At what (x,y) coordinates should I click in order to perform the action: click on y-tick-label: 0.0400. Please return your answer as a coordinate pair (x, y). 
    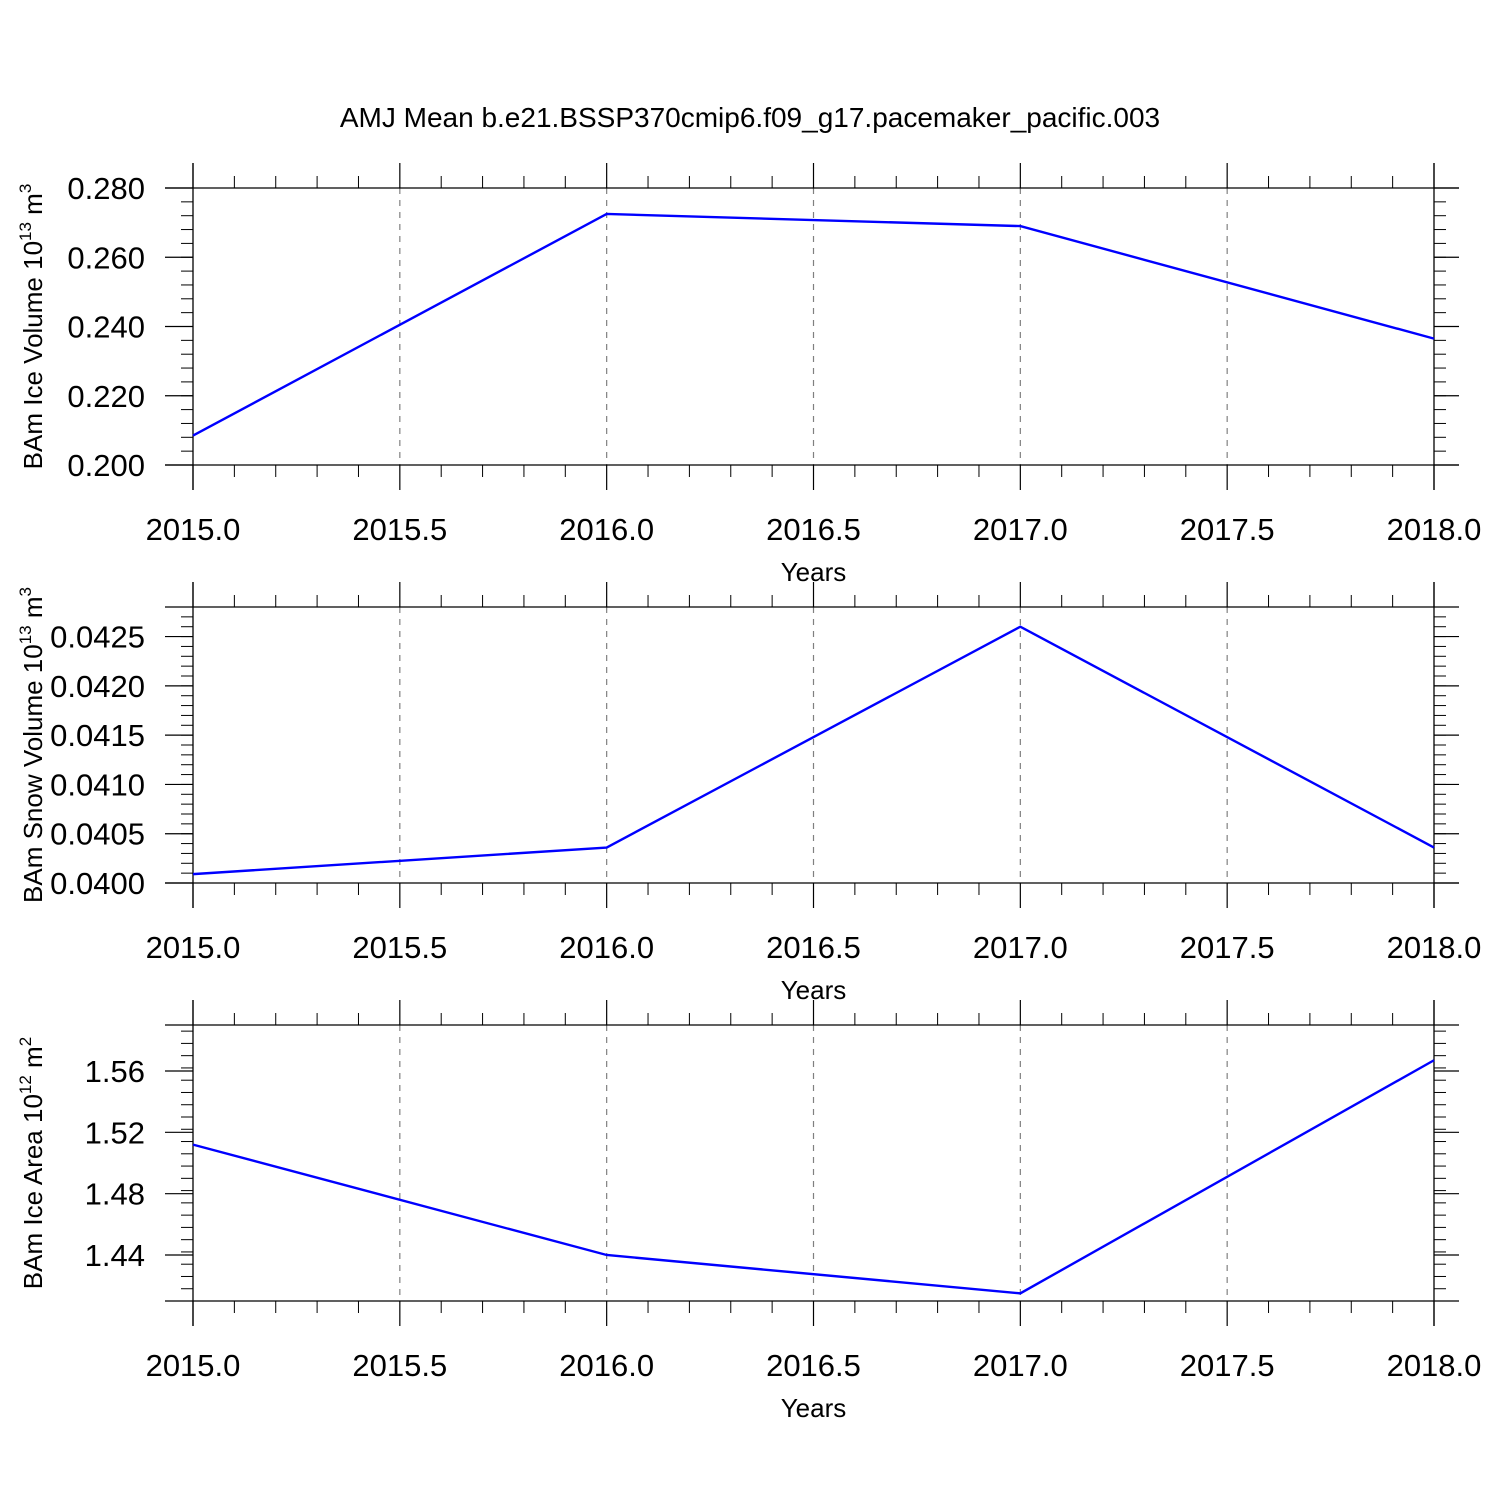
    Looking at the image, I should click on (97, 883).